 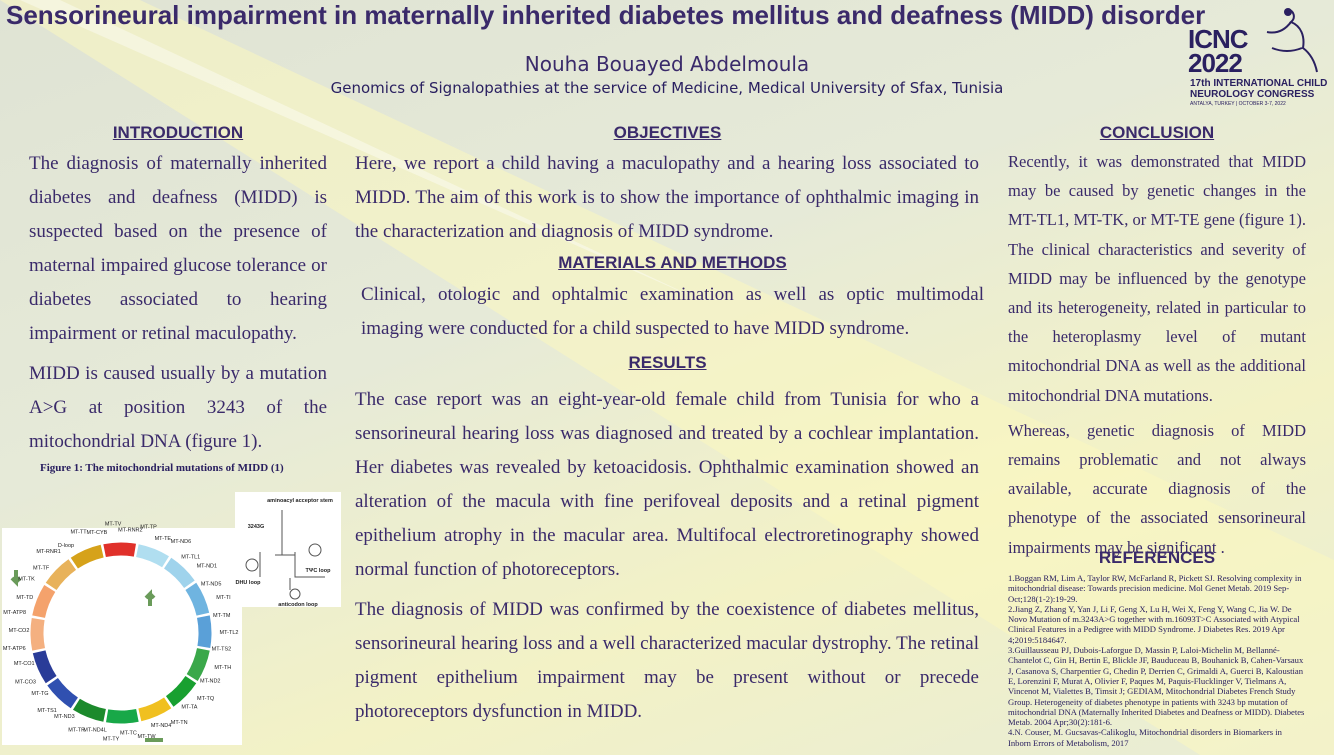 I want to click on gene-label: MT-TE, so click(x=163, y=539).